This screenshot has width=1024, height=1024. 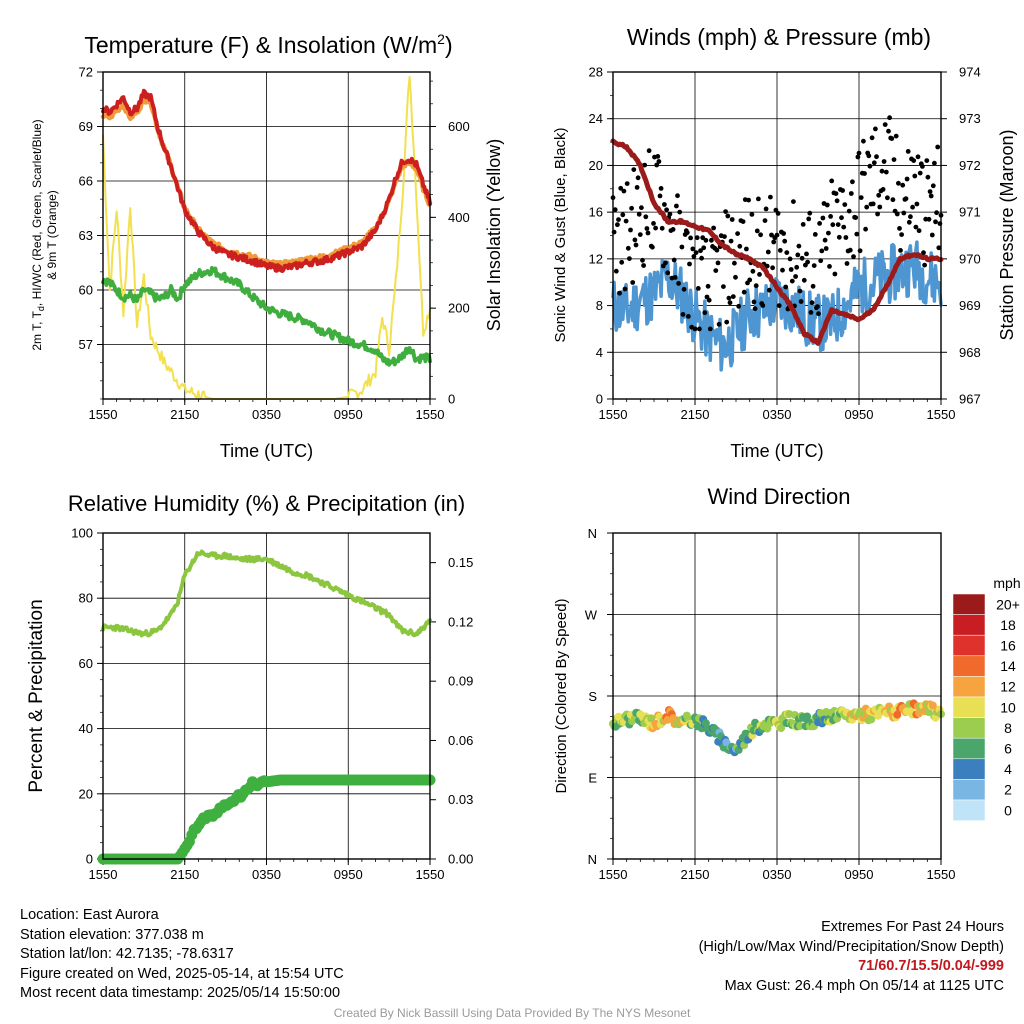 I want to click on dir-ytick-label: N, so click(x=592, y=859).